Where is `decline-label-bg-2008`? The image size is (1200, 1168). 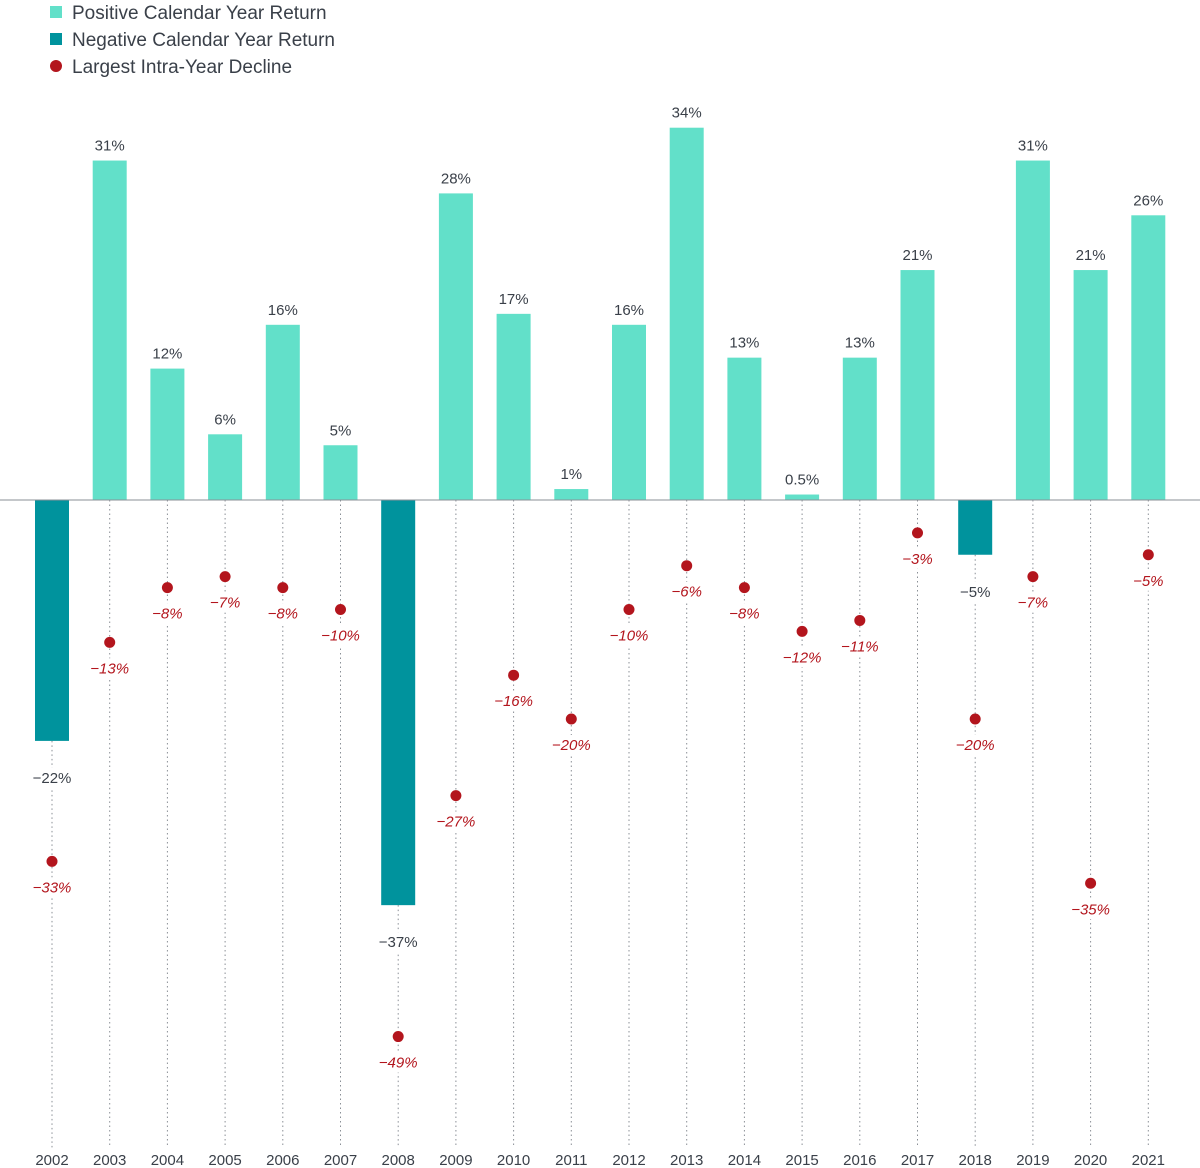 decline-label-bg-2008 is located at coordinates (398, 1062).